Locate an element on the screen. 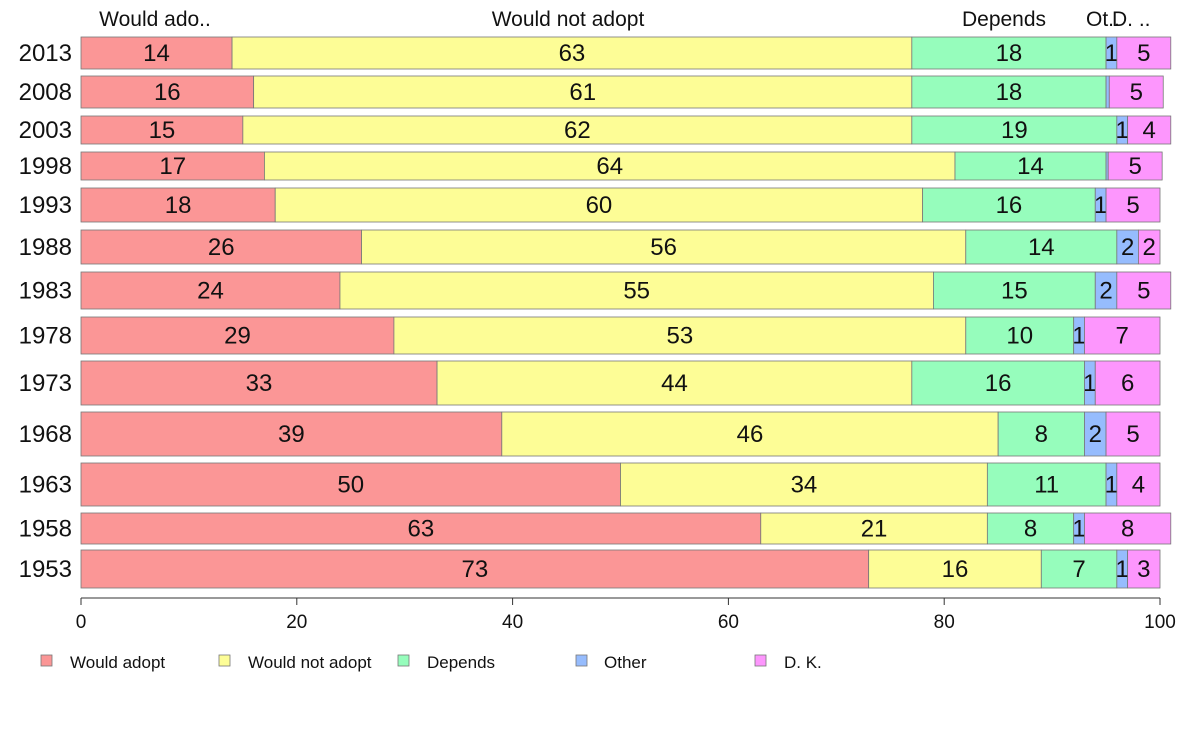 This screenshot has width=1188, height=736. bar-row: 1958 63 21 8 1 8 is located at coordinates (595, 528).